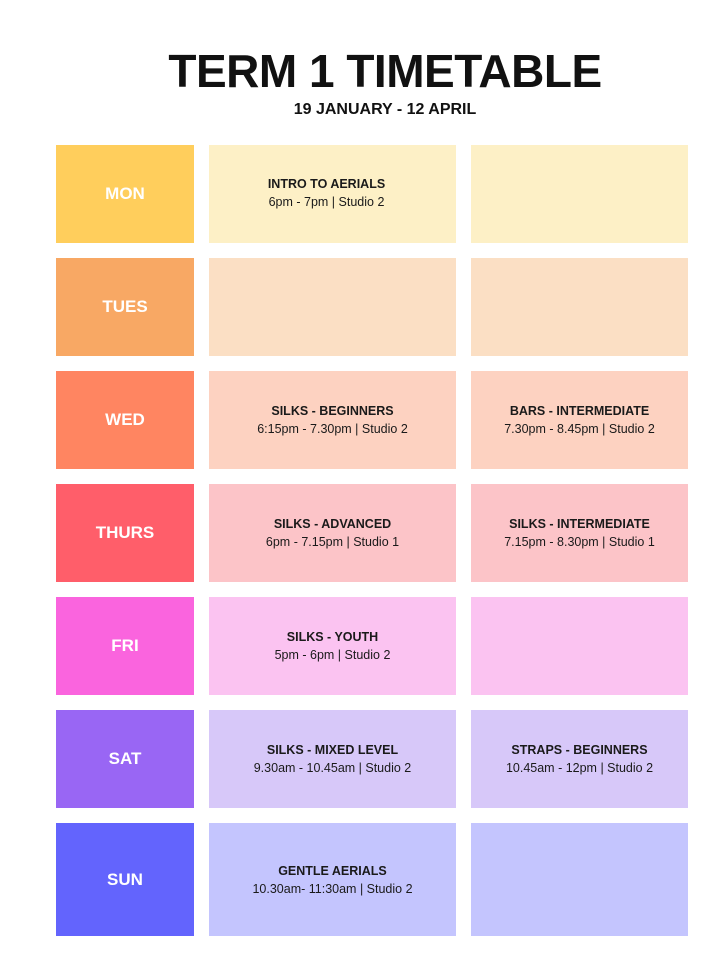 This screenshot has height=977, width=724. Describe the element at coordinates (332, 888) in the screenshot. I see `class-time: 10.30am- 11:30am | Studio 2` at that location.